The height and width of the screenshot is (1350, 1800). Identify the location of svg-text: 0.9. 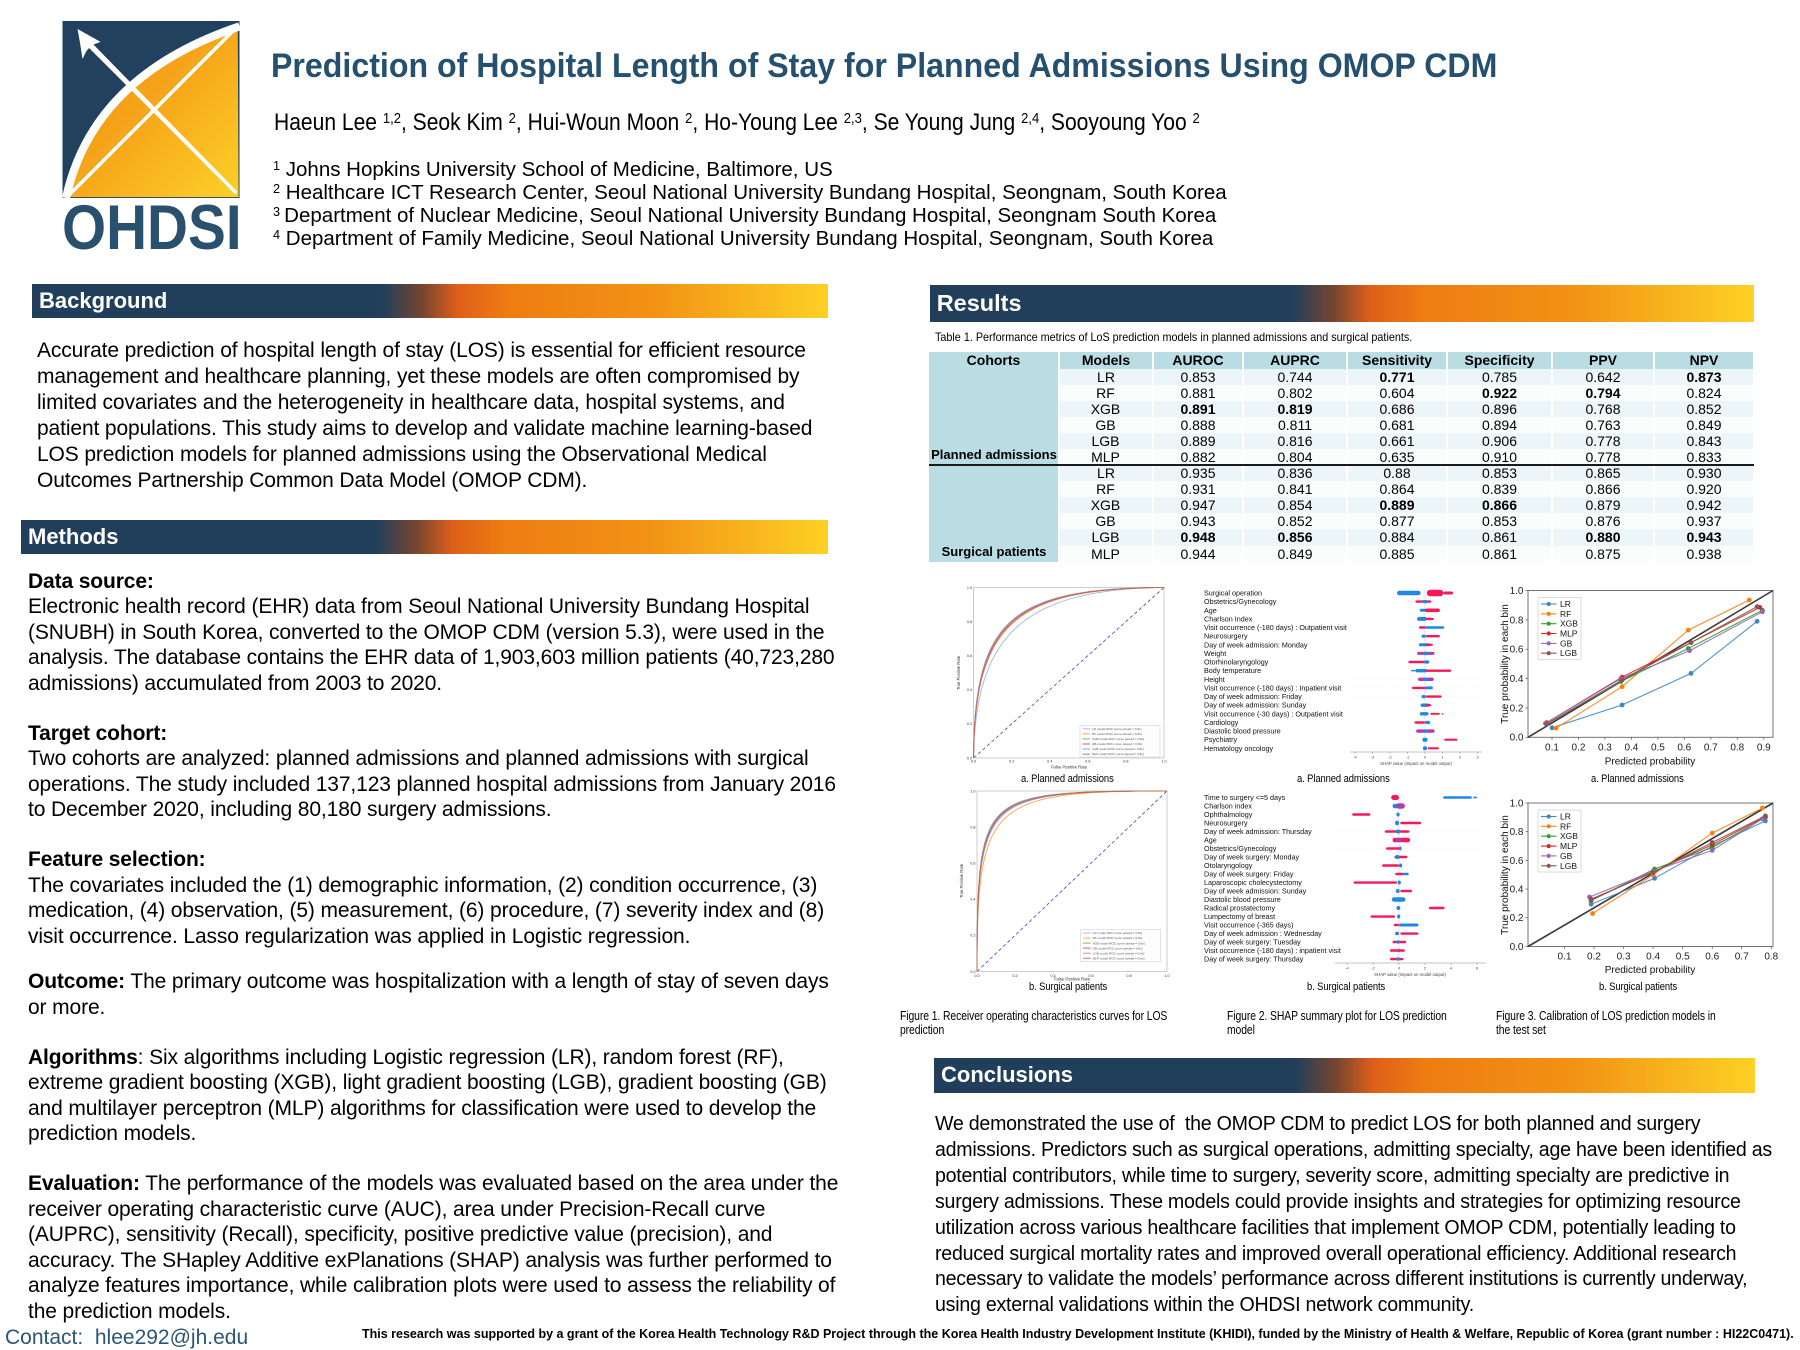
(1764, 747).